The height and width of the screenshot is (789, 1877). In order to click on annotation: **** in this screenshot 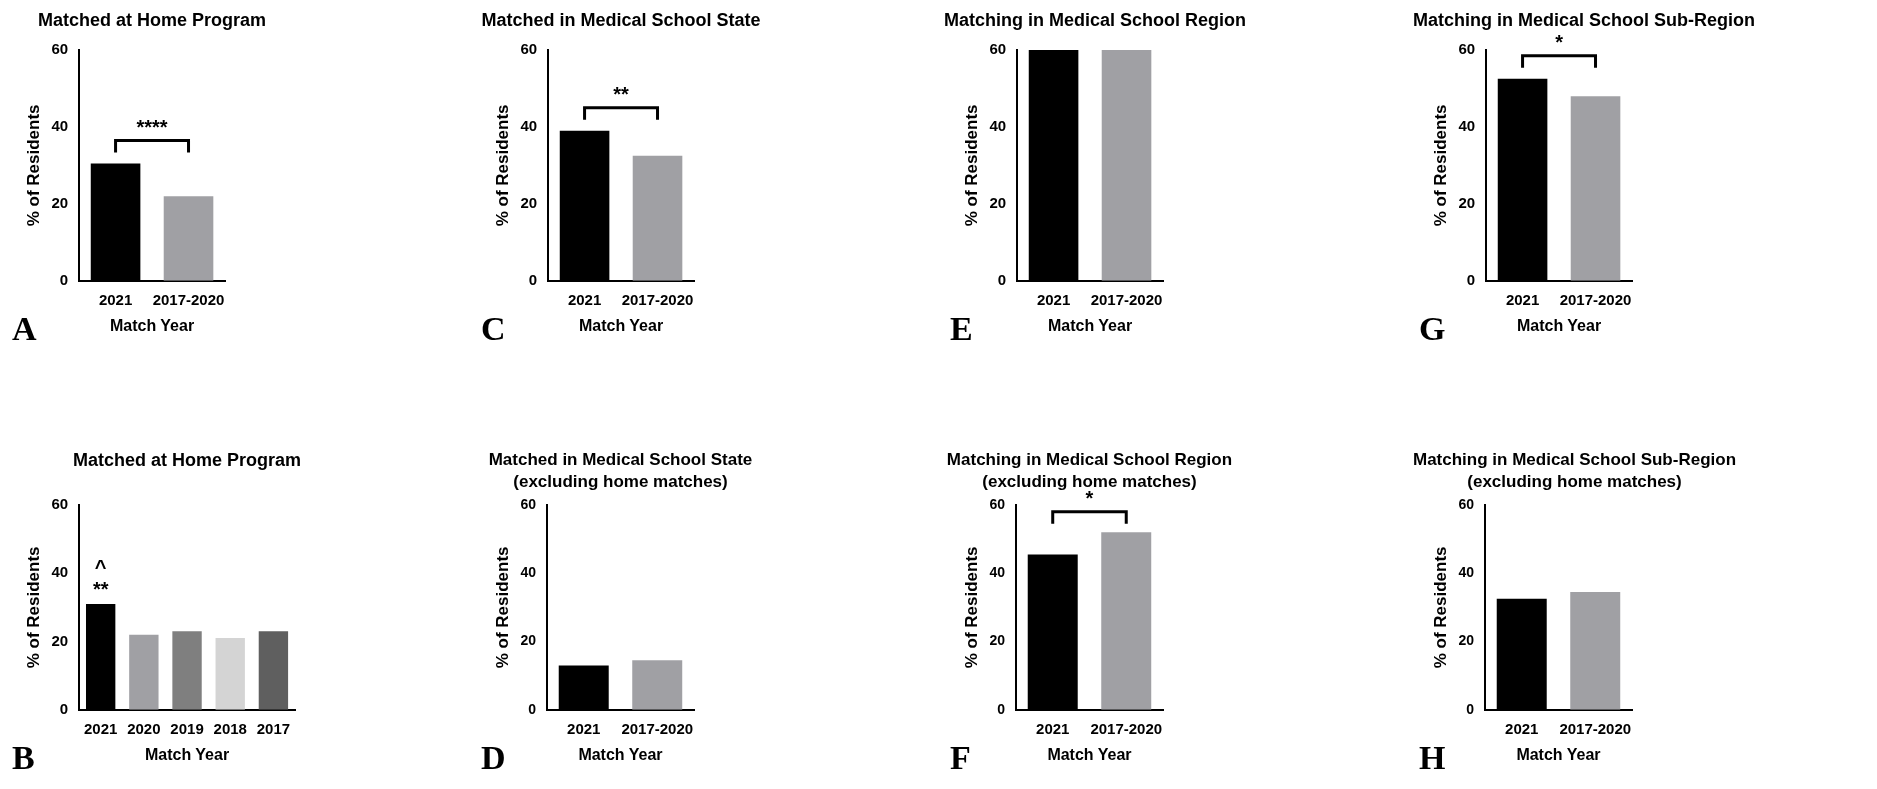, I will do `click(152, 126)`.